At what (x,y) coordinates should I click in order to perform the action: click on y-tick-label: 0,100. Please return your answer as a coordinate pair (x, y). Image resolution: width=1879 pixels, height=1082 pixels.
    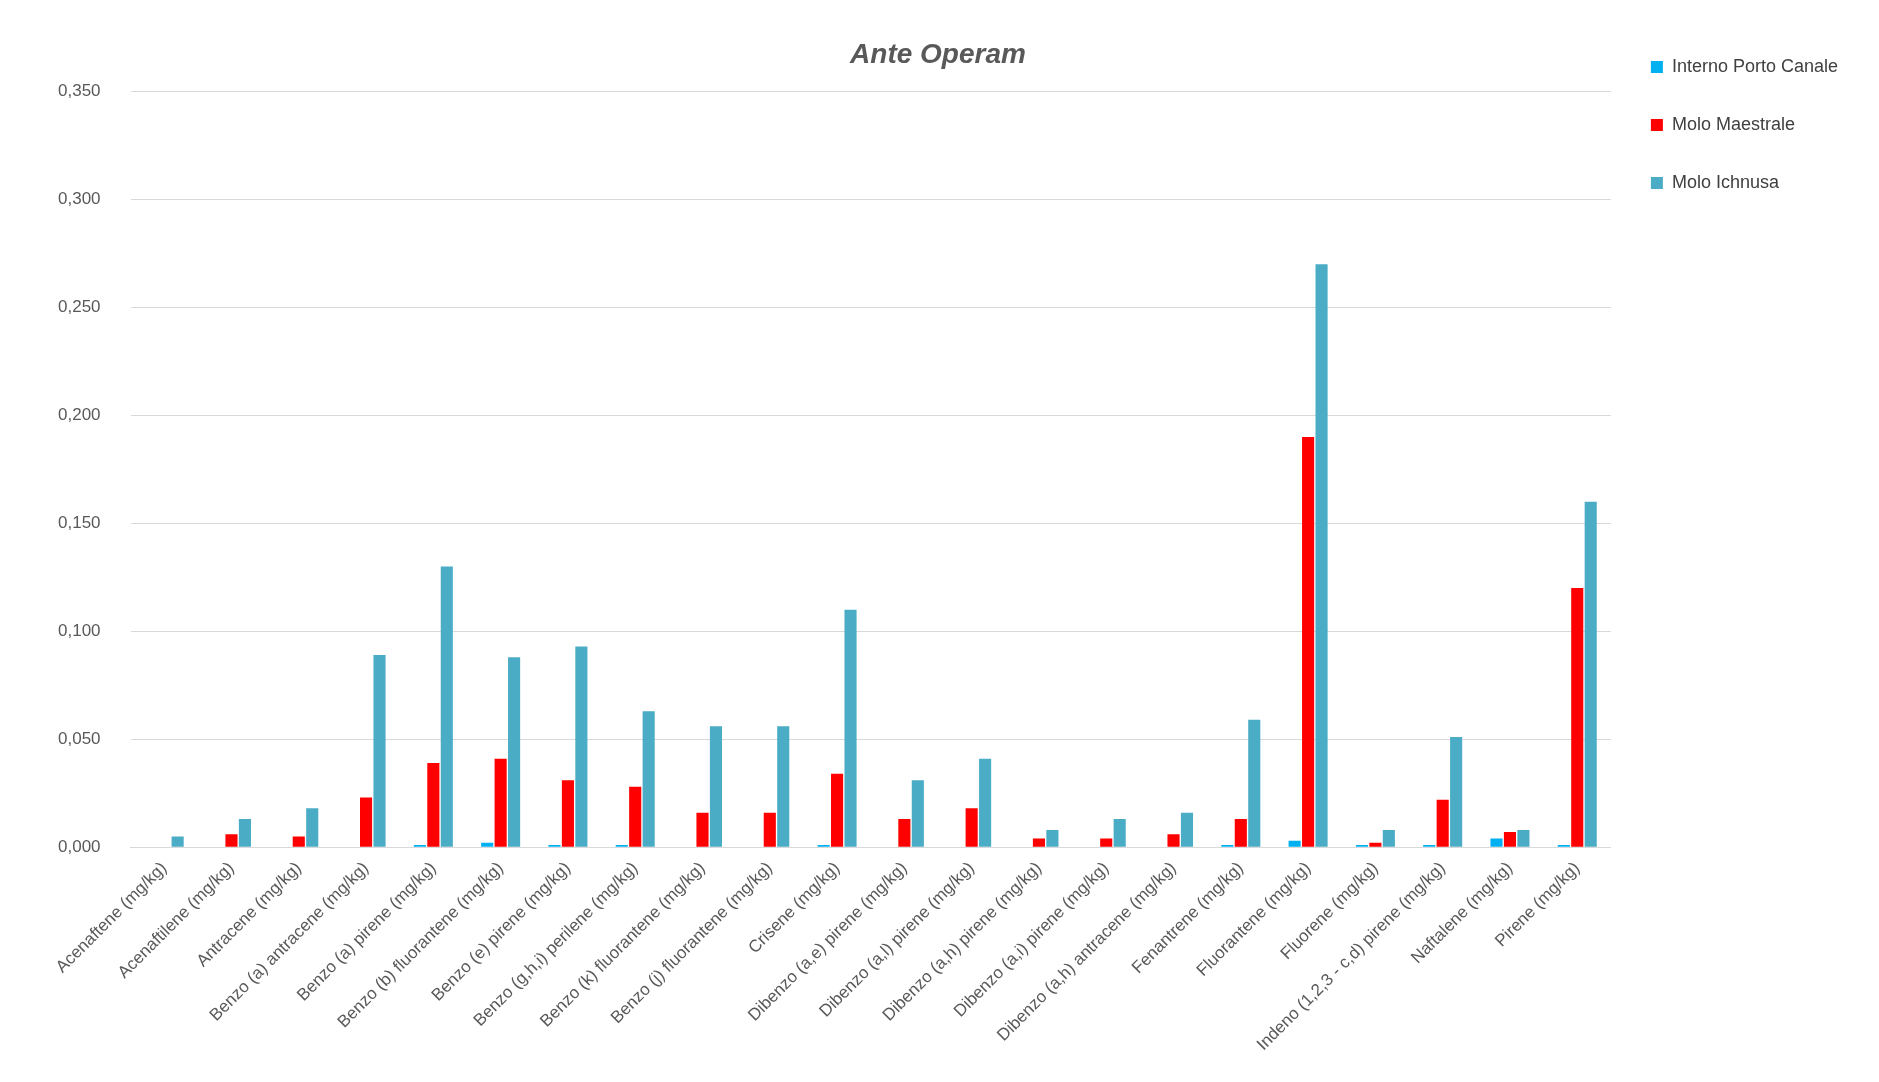
    Looking at the image, I should click on (79, 630).